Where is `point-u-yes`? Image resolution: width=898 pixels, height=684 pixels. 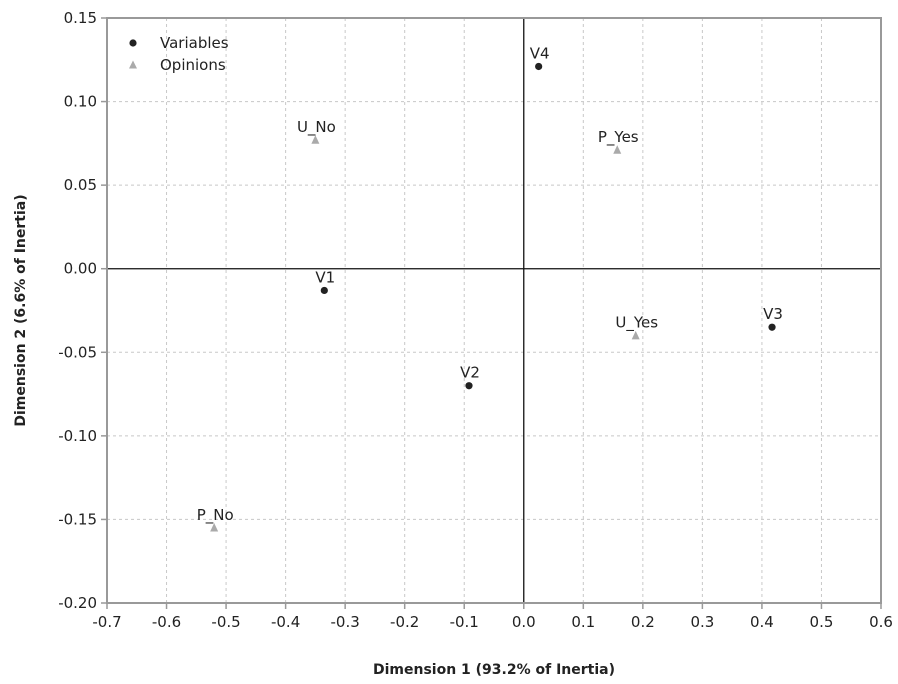
point-u-yes is located at coordinates (635, 335).